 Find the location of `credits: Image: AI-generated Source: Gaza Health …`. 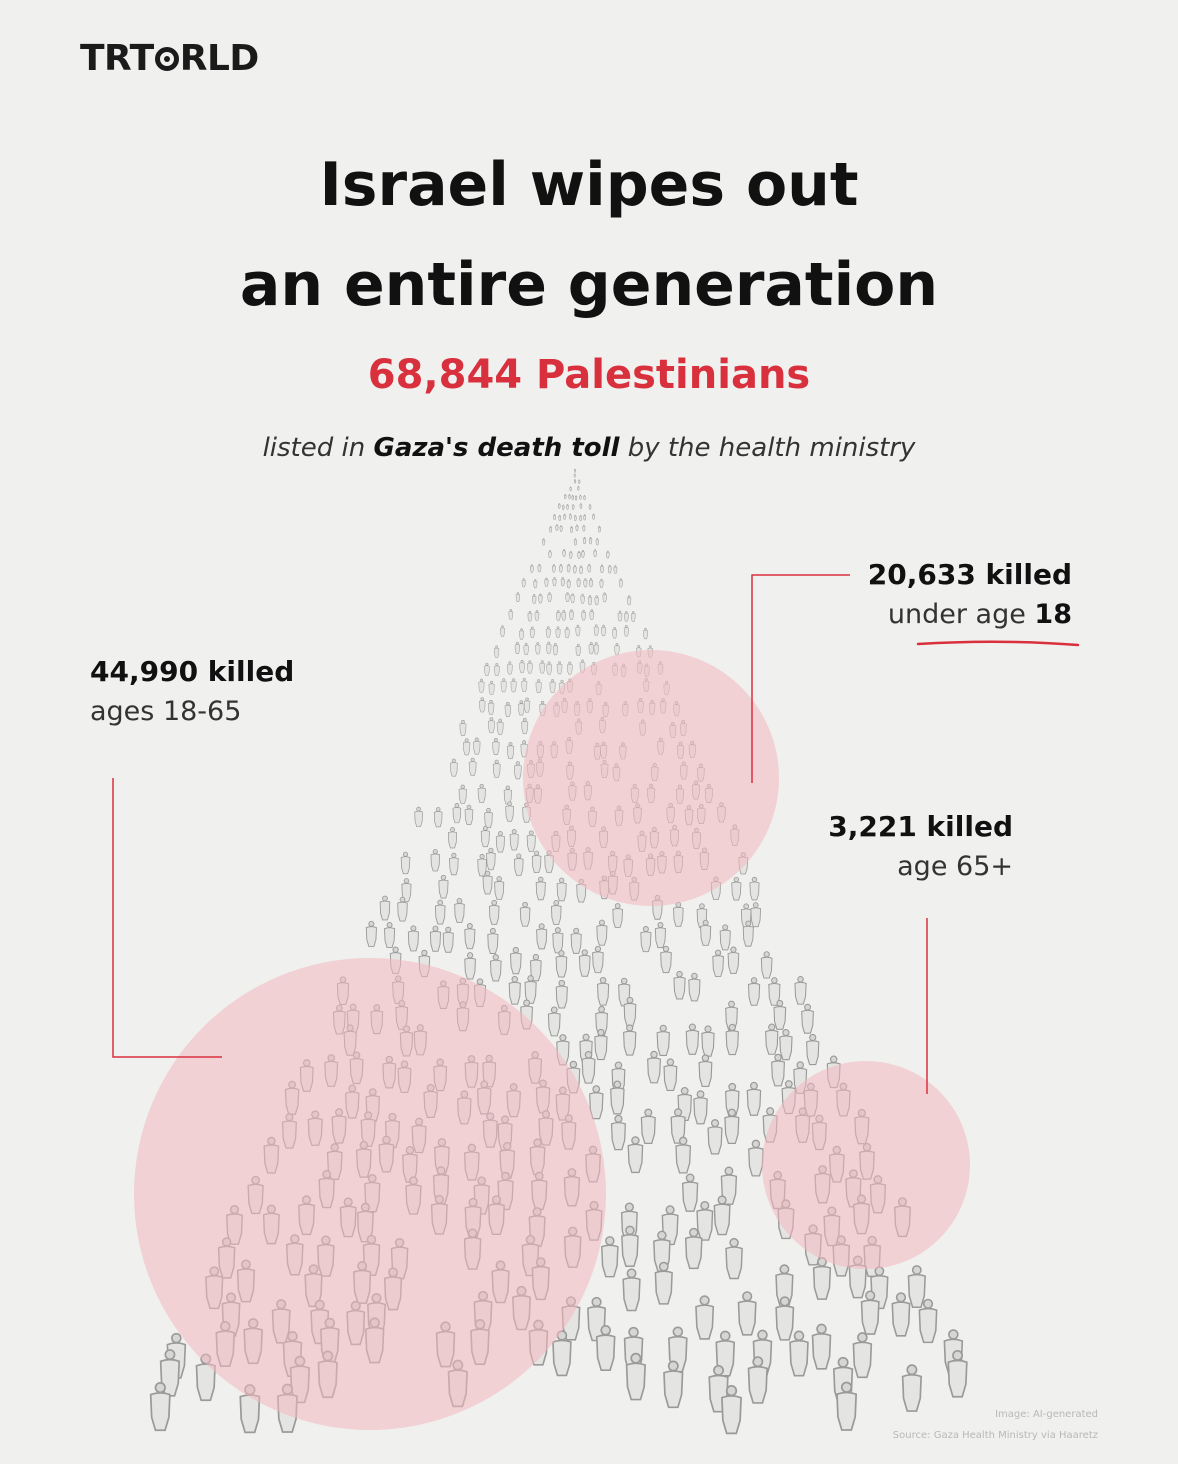

credits: Image: AI-generated Source: Gaza Health … is located at coordinates (995, 1425).